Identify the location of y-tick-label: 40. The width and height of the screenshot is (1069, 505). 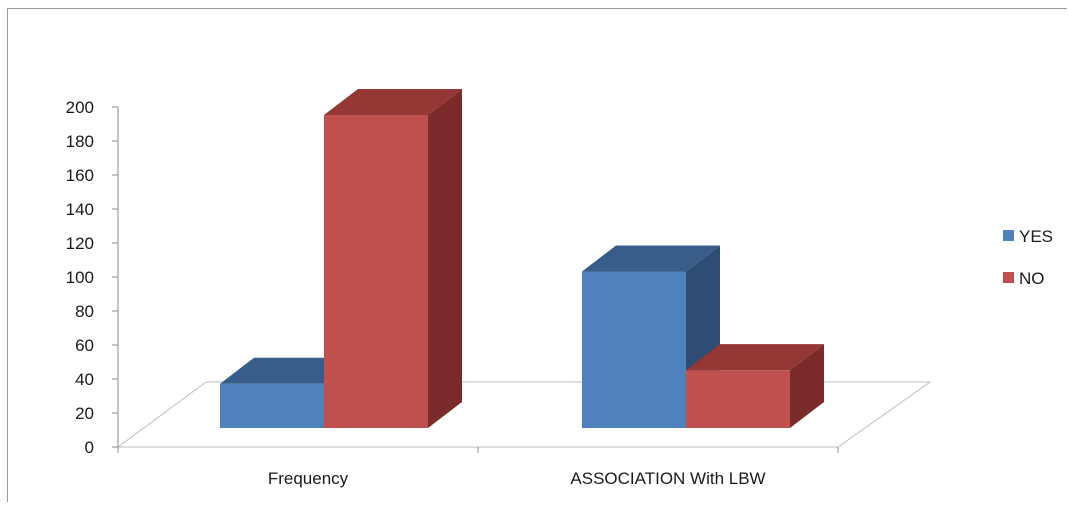
(84, 379).